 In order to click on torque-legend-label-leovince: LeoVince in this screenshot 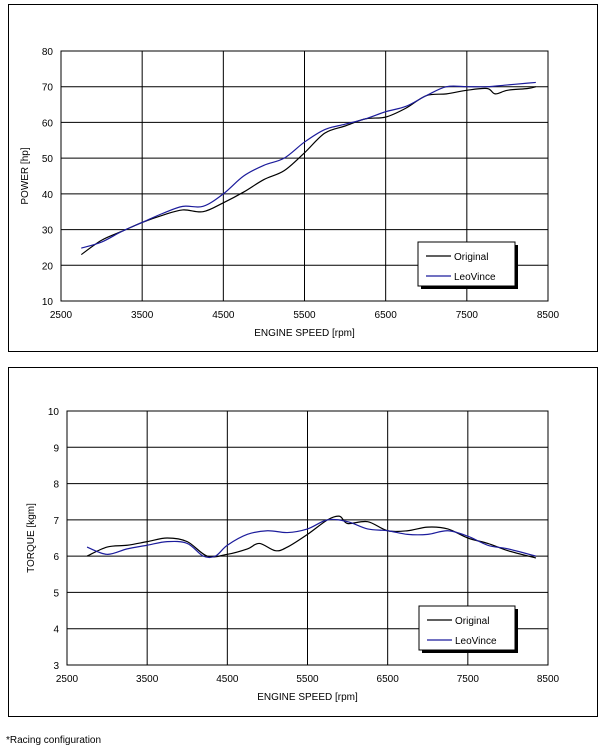, I will do `click(476, 641)`.